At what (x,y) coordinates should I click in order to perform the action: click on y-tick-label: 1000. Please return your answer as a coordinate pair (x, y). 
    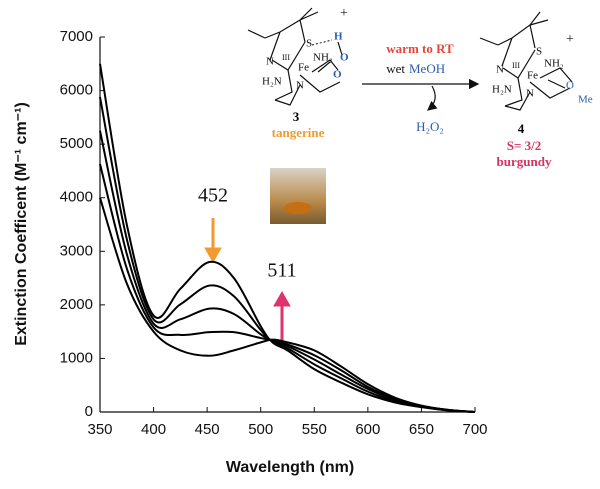
    Looking at the image, I should click on (76, 357).